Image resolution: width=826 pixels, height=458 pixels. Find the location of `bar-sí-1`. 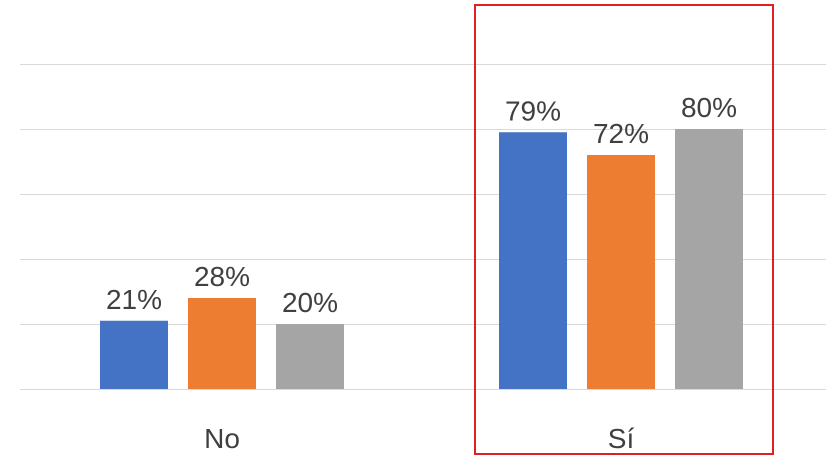

bar-sí-1 is located at coordinates (533, 260).